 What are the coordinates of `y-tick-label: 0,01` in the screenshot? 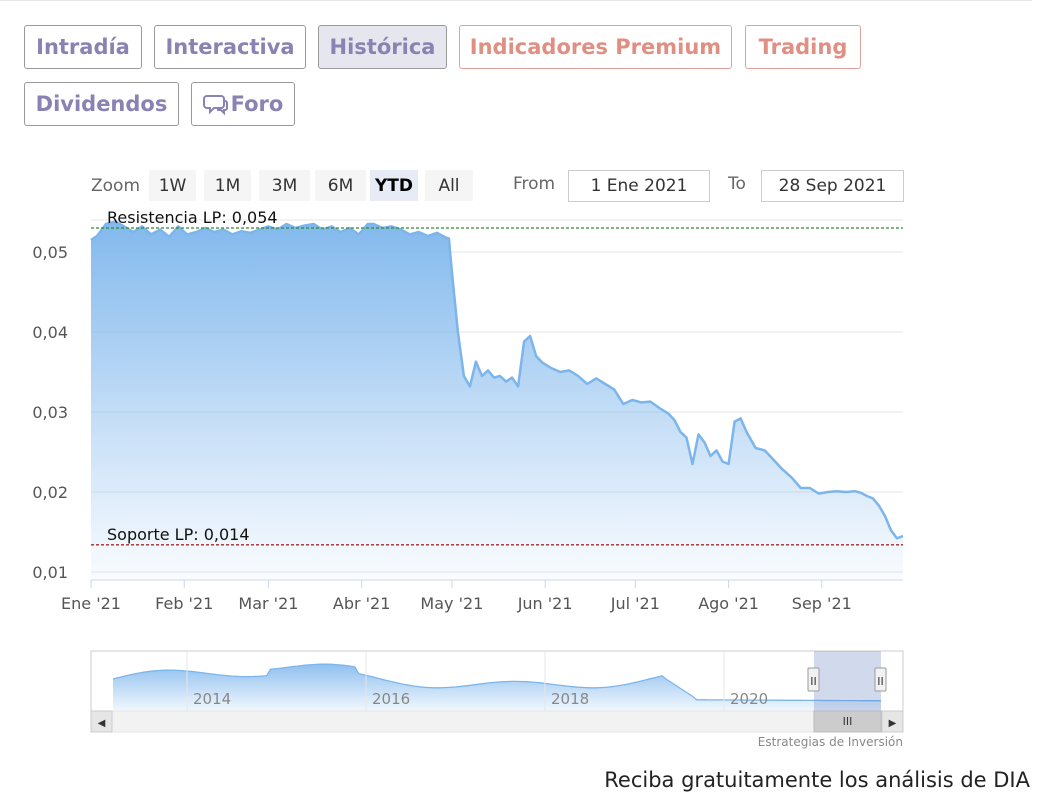 It's located at (50, 572).